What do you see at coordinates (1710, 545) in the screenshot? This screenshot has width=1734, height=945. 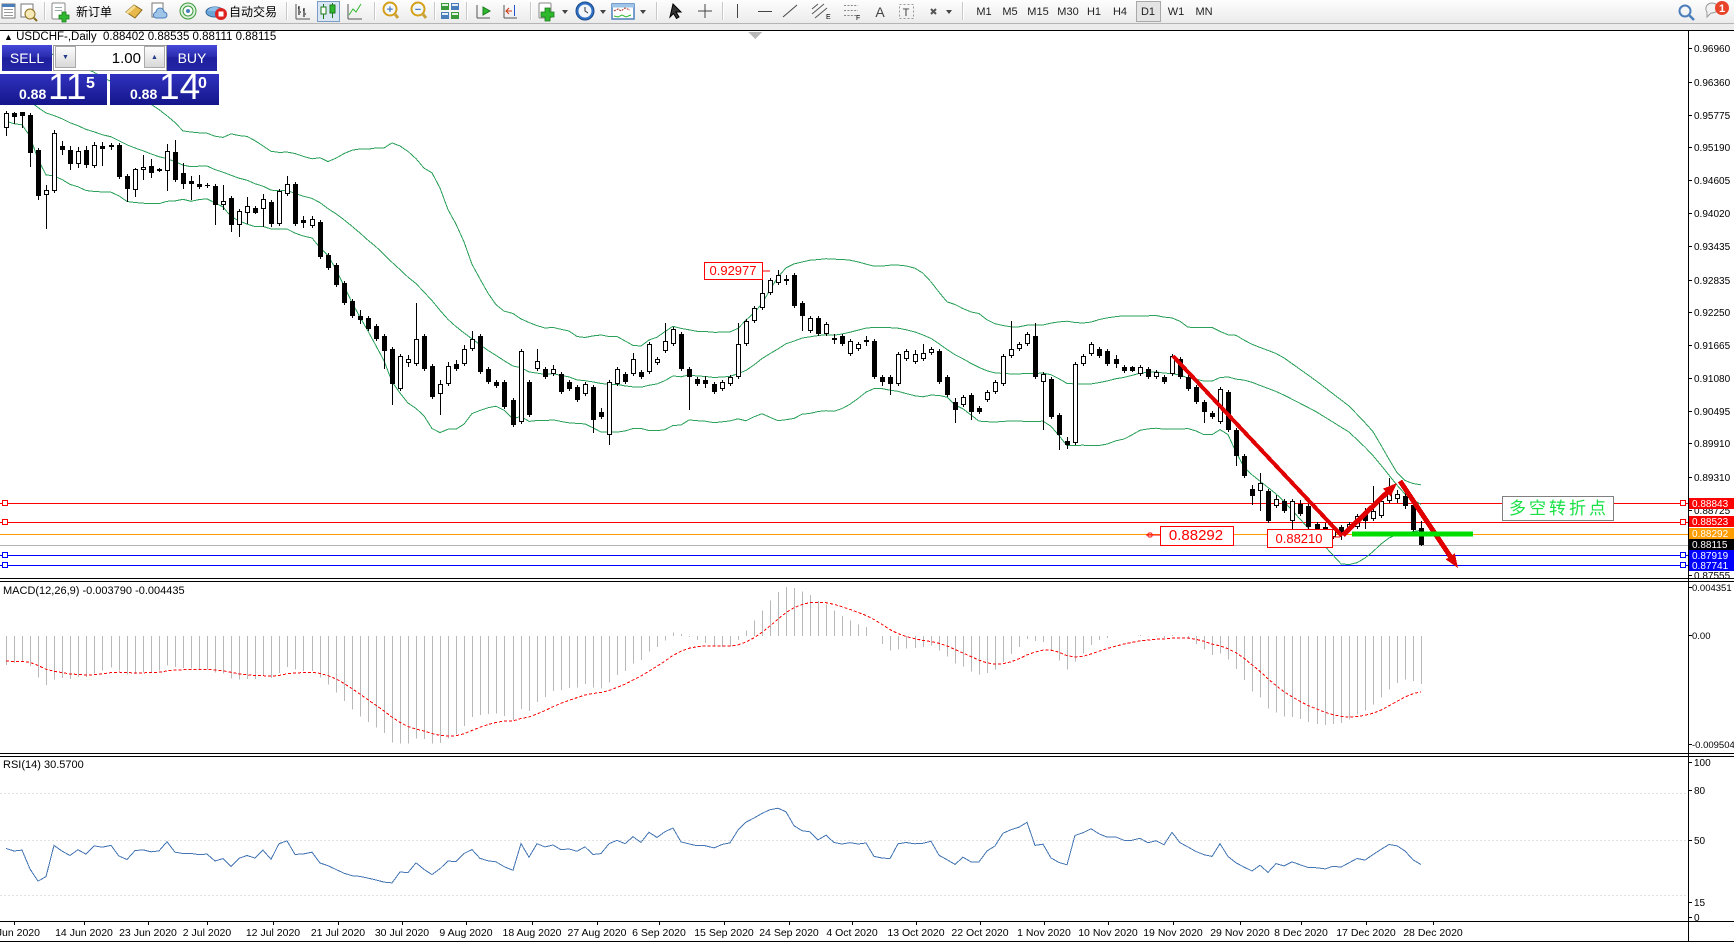 I see `svg-text: 0.88115` at bounding box center [1710, 545].